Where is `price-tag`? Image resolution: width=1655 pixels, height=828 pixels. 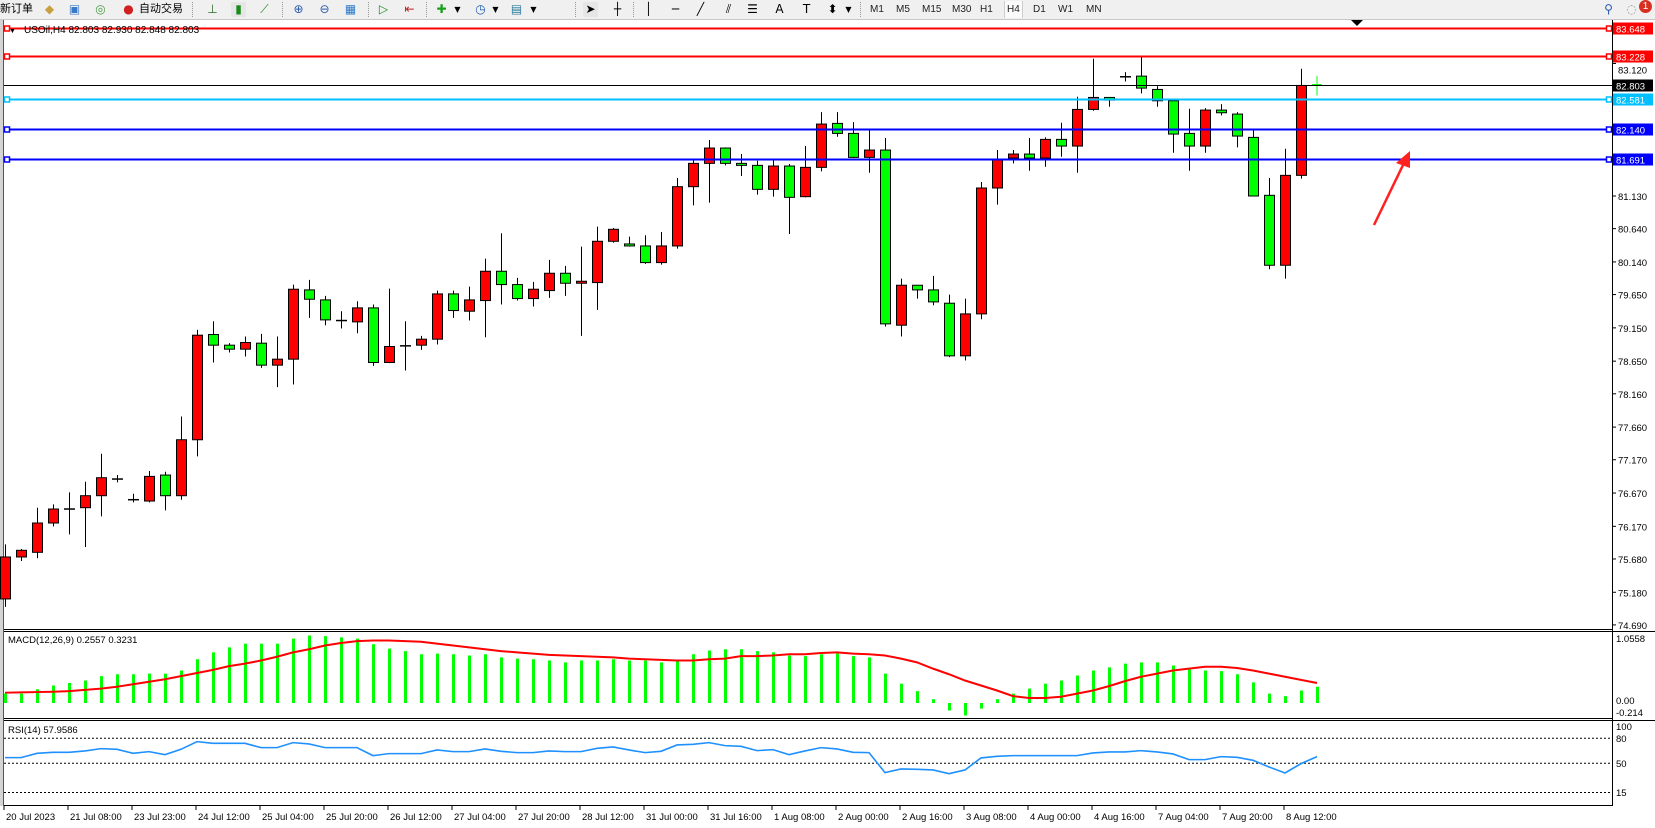 price-tag is located at coordinates (1633, 129).